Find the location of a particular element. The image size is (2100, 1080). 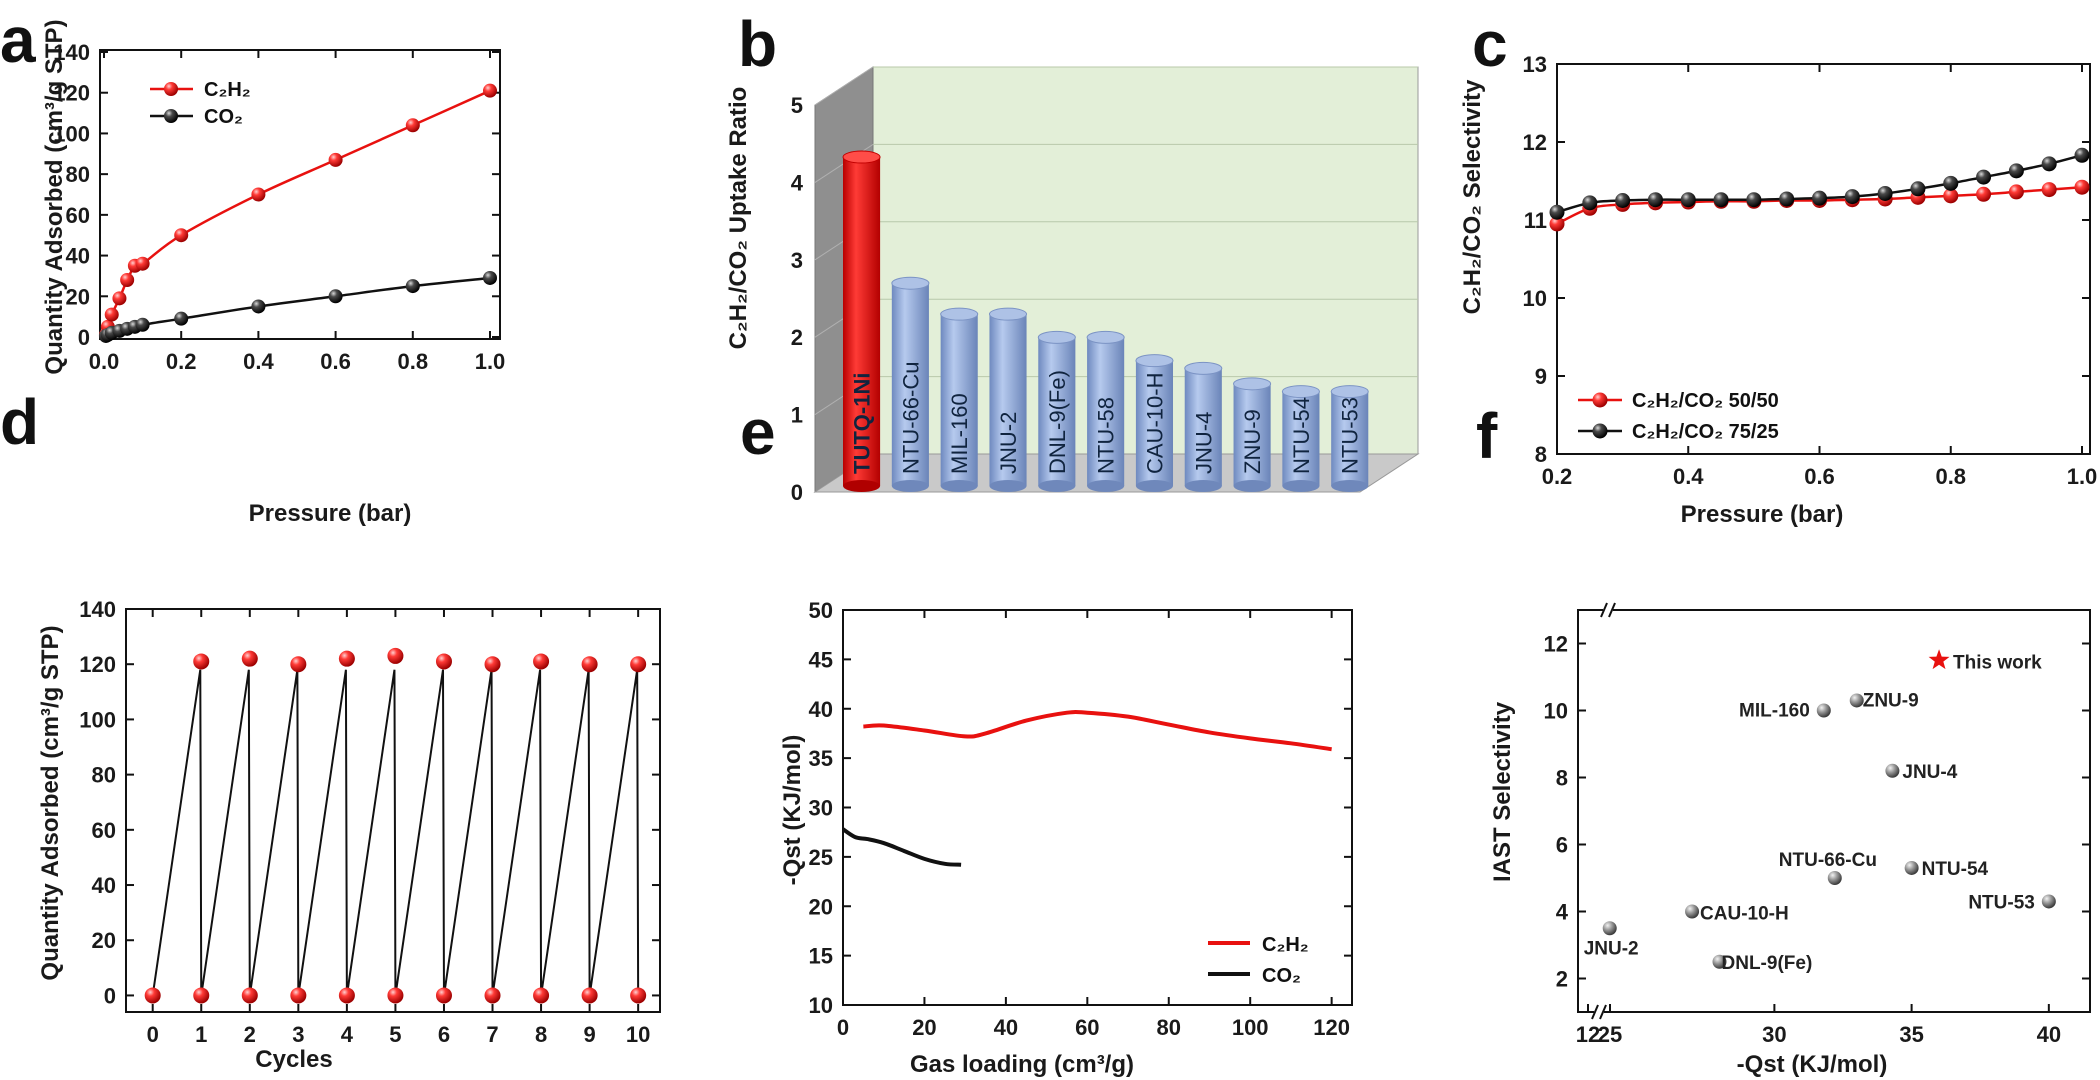

panel-a-xtick-label: 0.2 is located at coordinates (181, 361).